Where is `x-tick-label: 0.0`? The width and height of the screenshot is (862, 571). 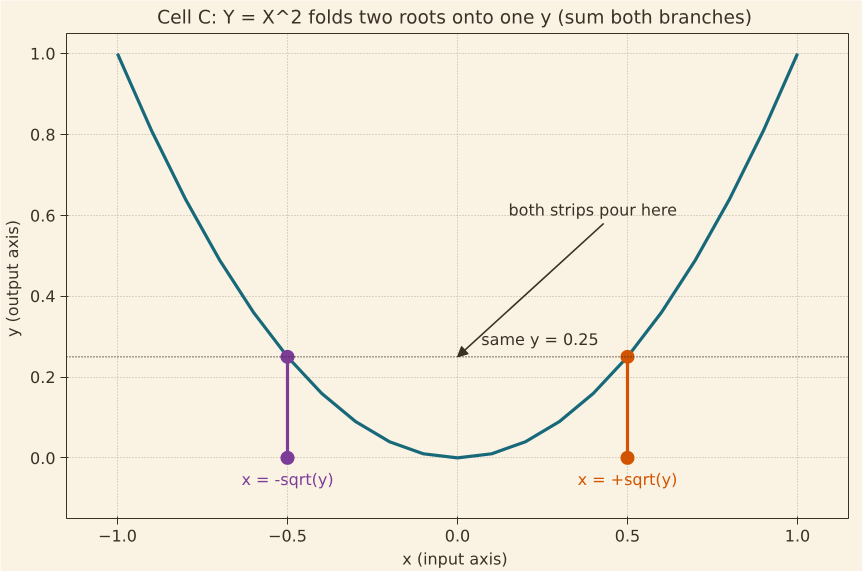
x-tick-label: 0.0 is located at coordinates (457, 536).